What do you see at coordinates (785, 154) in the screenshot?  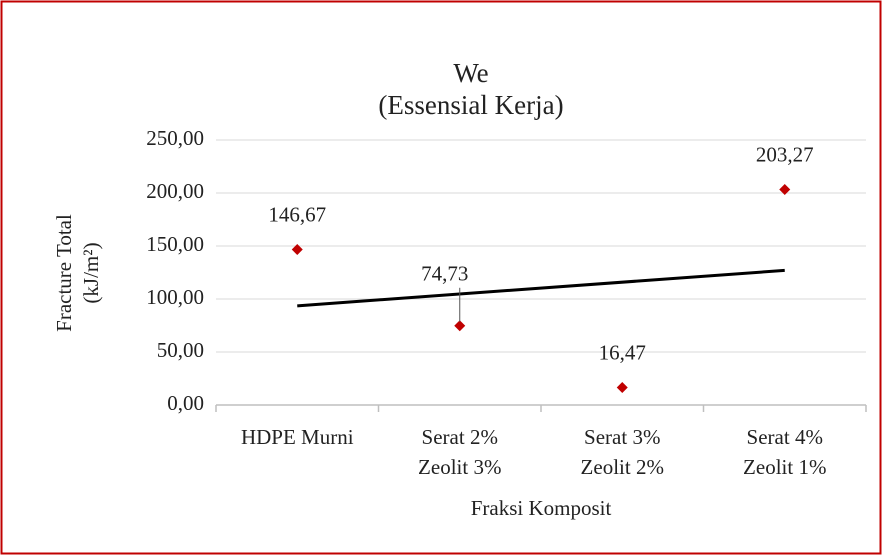 I see `data-label: 203,27` at bounding box center [785, 154].